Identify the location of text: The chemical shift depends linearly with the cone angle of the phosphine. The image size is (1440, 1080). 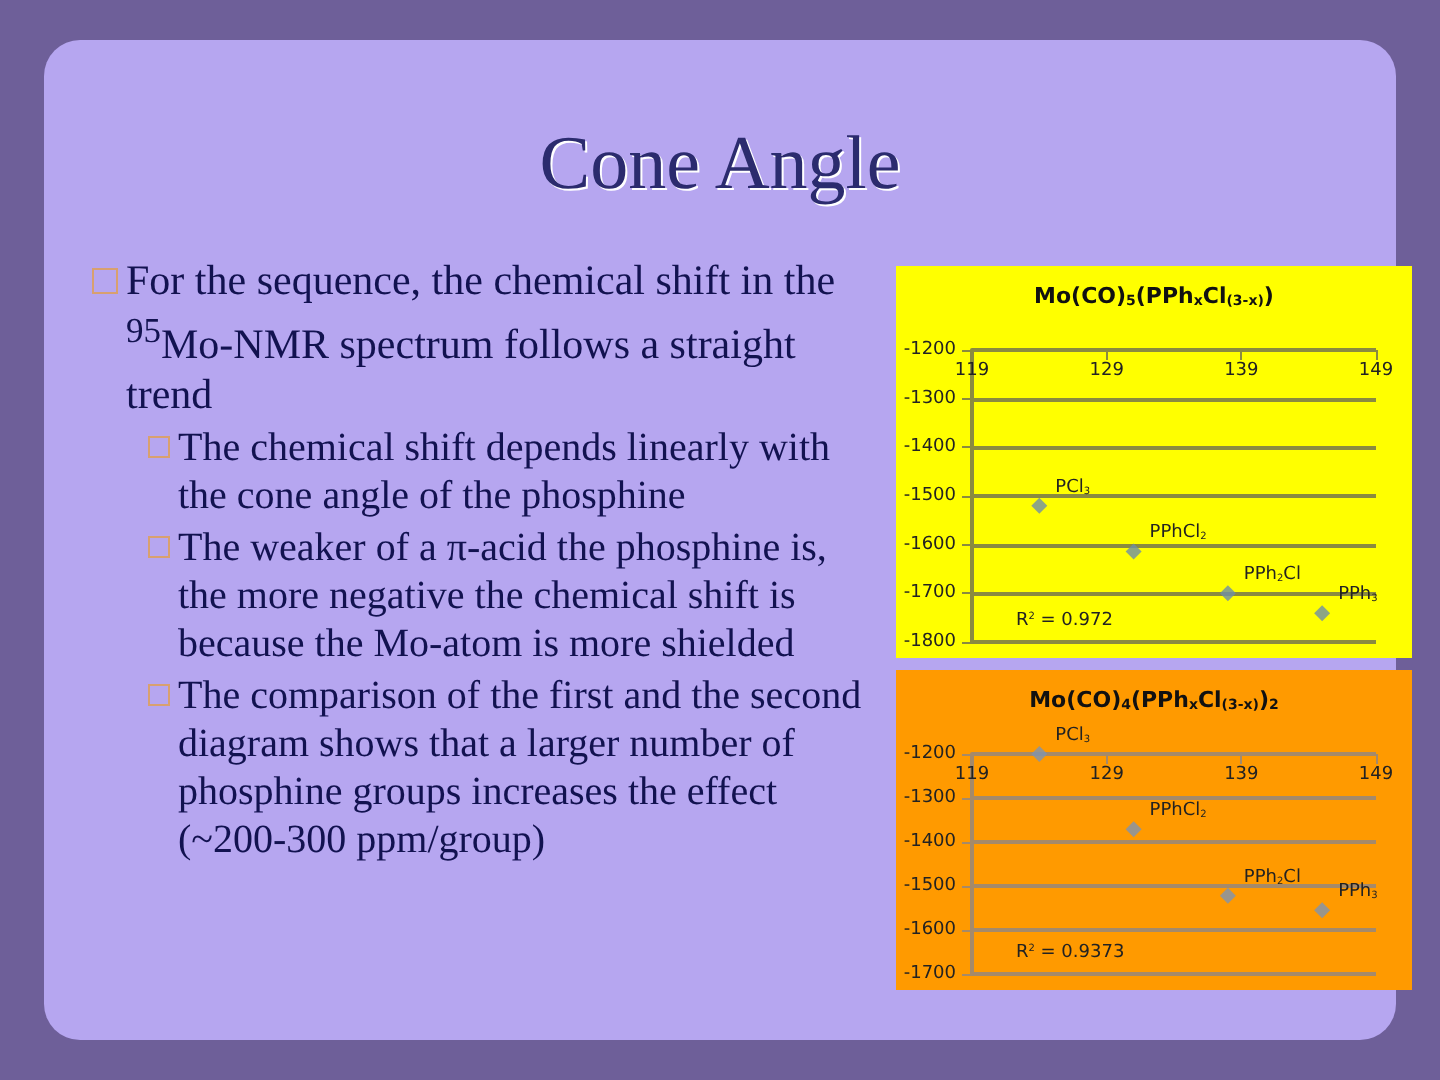
(505, 472).